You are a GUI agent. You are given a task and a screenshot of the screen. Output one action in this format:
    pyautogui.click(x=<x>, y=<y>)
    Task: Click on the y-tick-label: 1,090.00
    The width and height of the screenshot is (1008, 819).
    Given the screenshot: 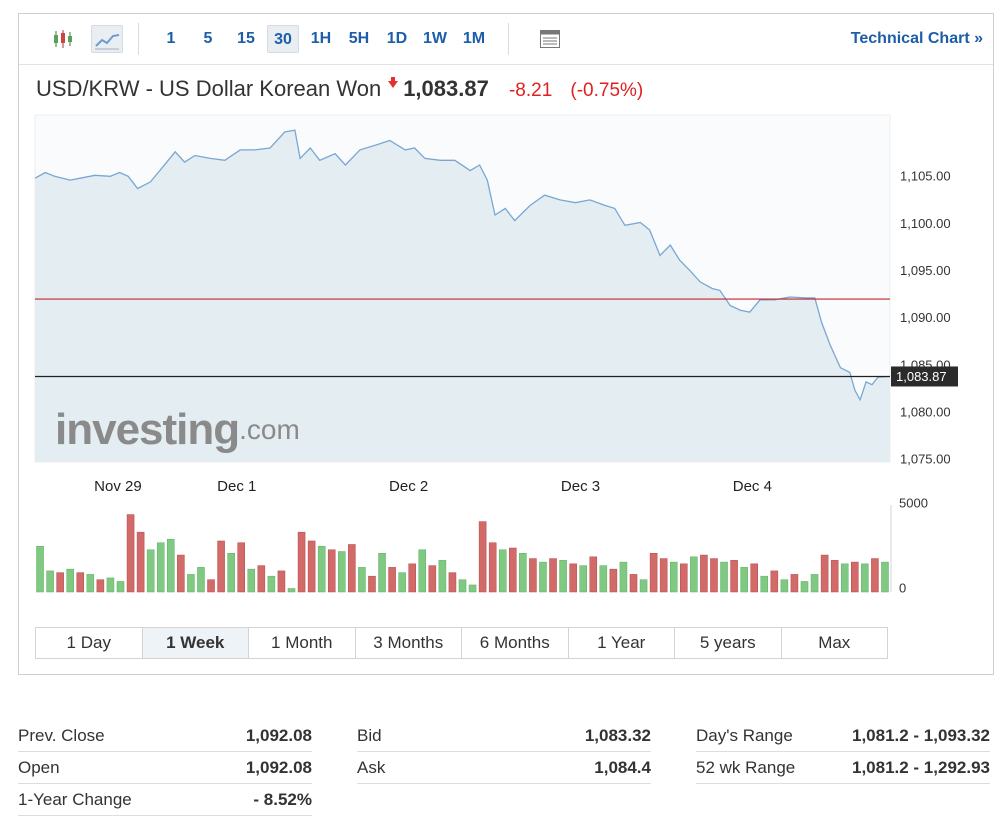 What is the action you would take?
    pyautogui.click(x=925, y=317)
    